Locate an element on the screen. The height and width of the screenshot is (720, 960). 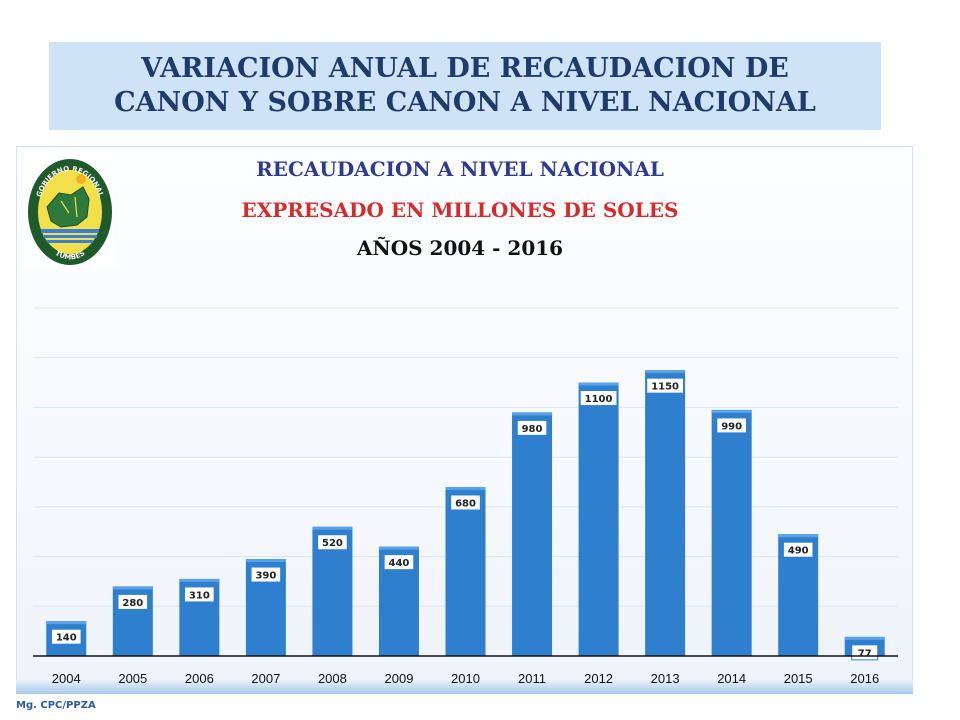
data-label: 280 is located at coordinates (132, 603).